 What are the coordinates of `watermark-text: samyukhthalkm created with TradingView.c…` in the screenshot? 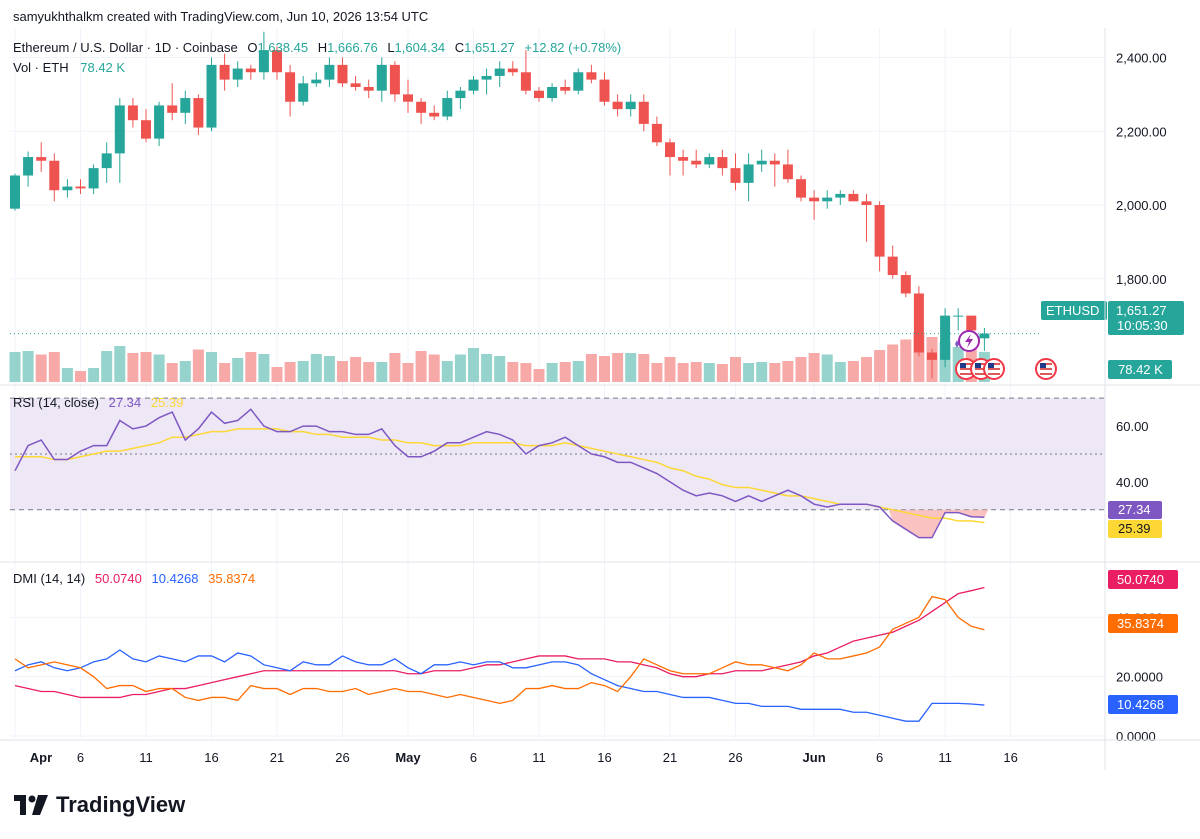 It's located at (221, 16).